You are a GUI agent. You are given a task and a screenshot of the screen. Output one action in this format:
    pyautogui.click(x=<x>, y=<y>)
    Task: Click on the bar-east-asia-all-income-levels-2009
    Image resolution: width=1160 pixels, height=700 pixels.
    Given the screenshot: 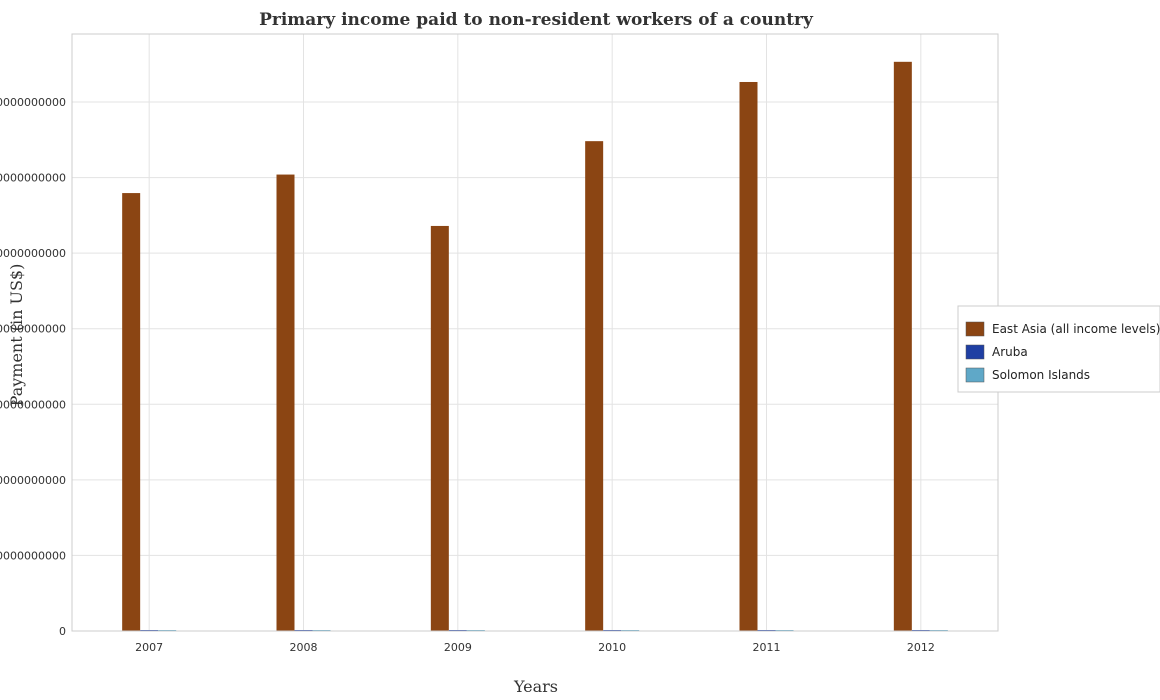 What is the action you would take?
    pyautogui.click(x=439, y=428)
    